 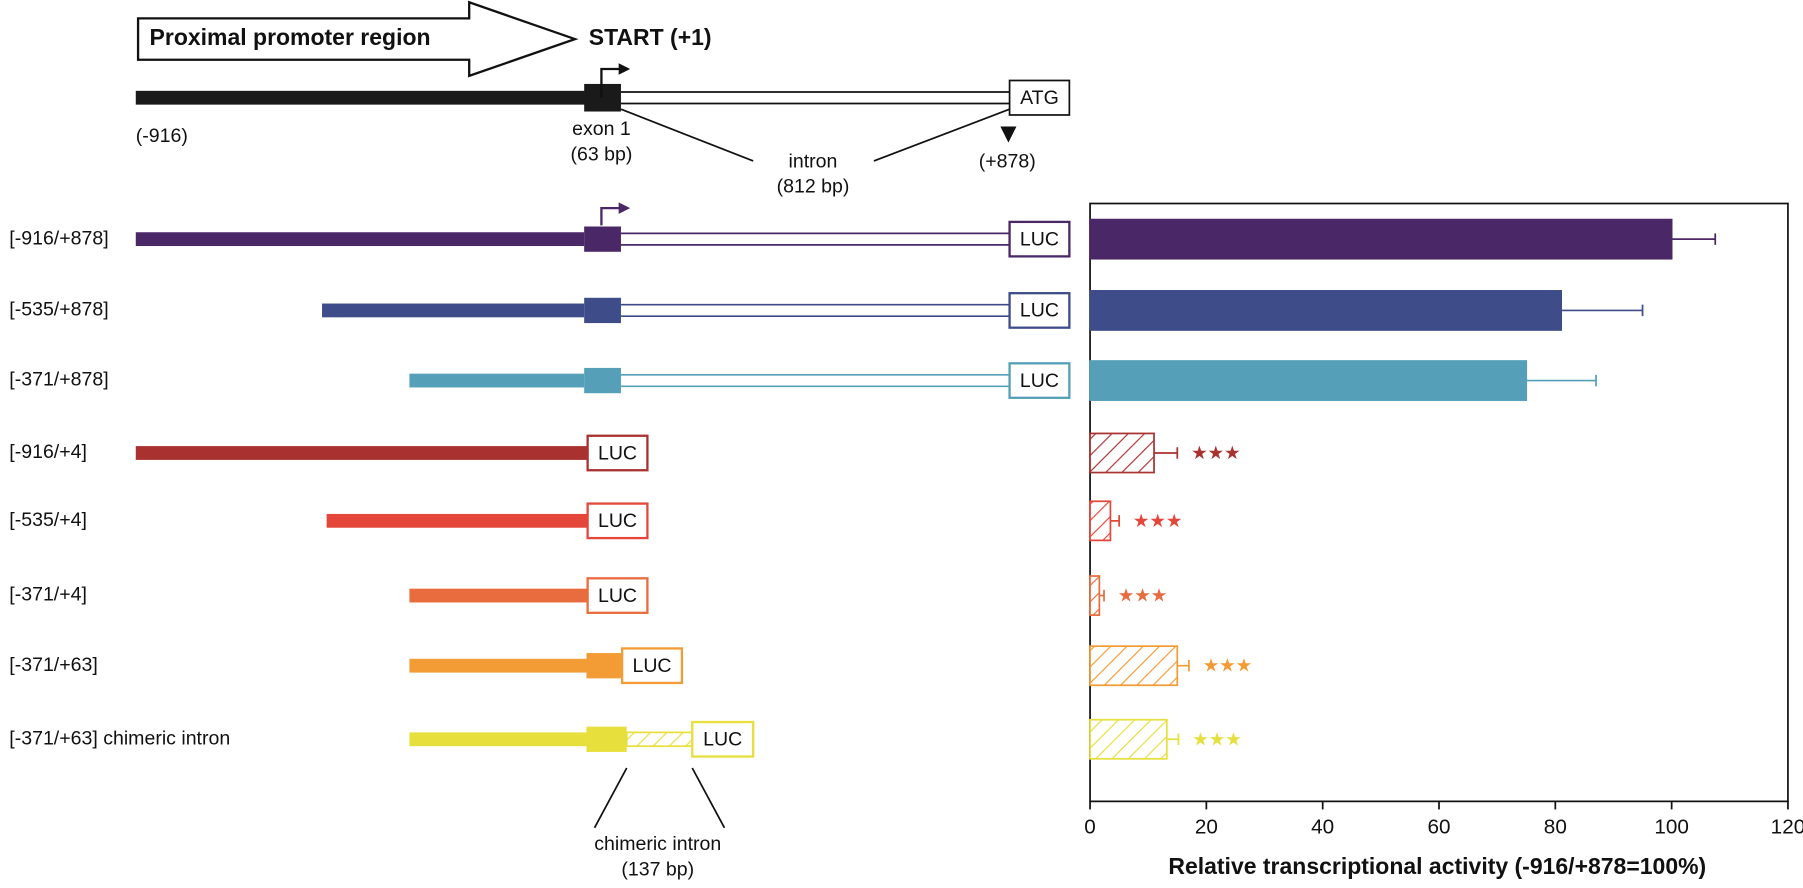 What do you see at coordinates (1206, 826) in the screenshot?
I see `x-tick-label: 20` at bounding box center [1206, 826].